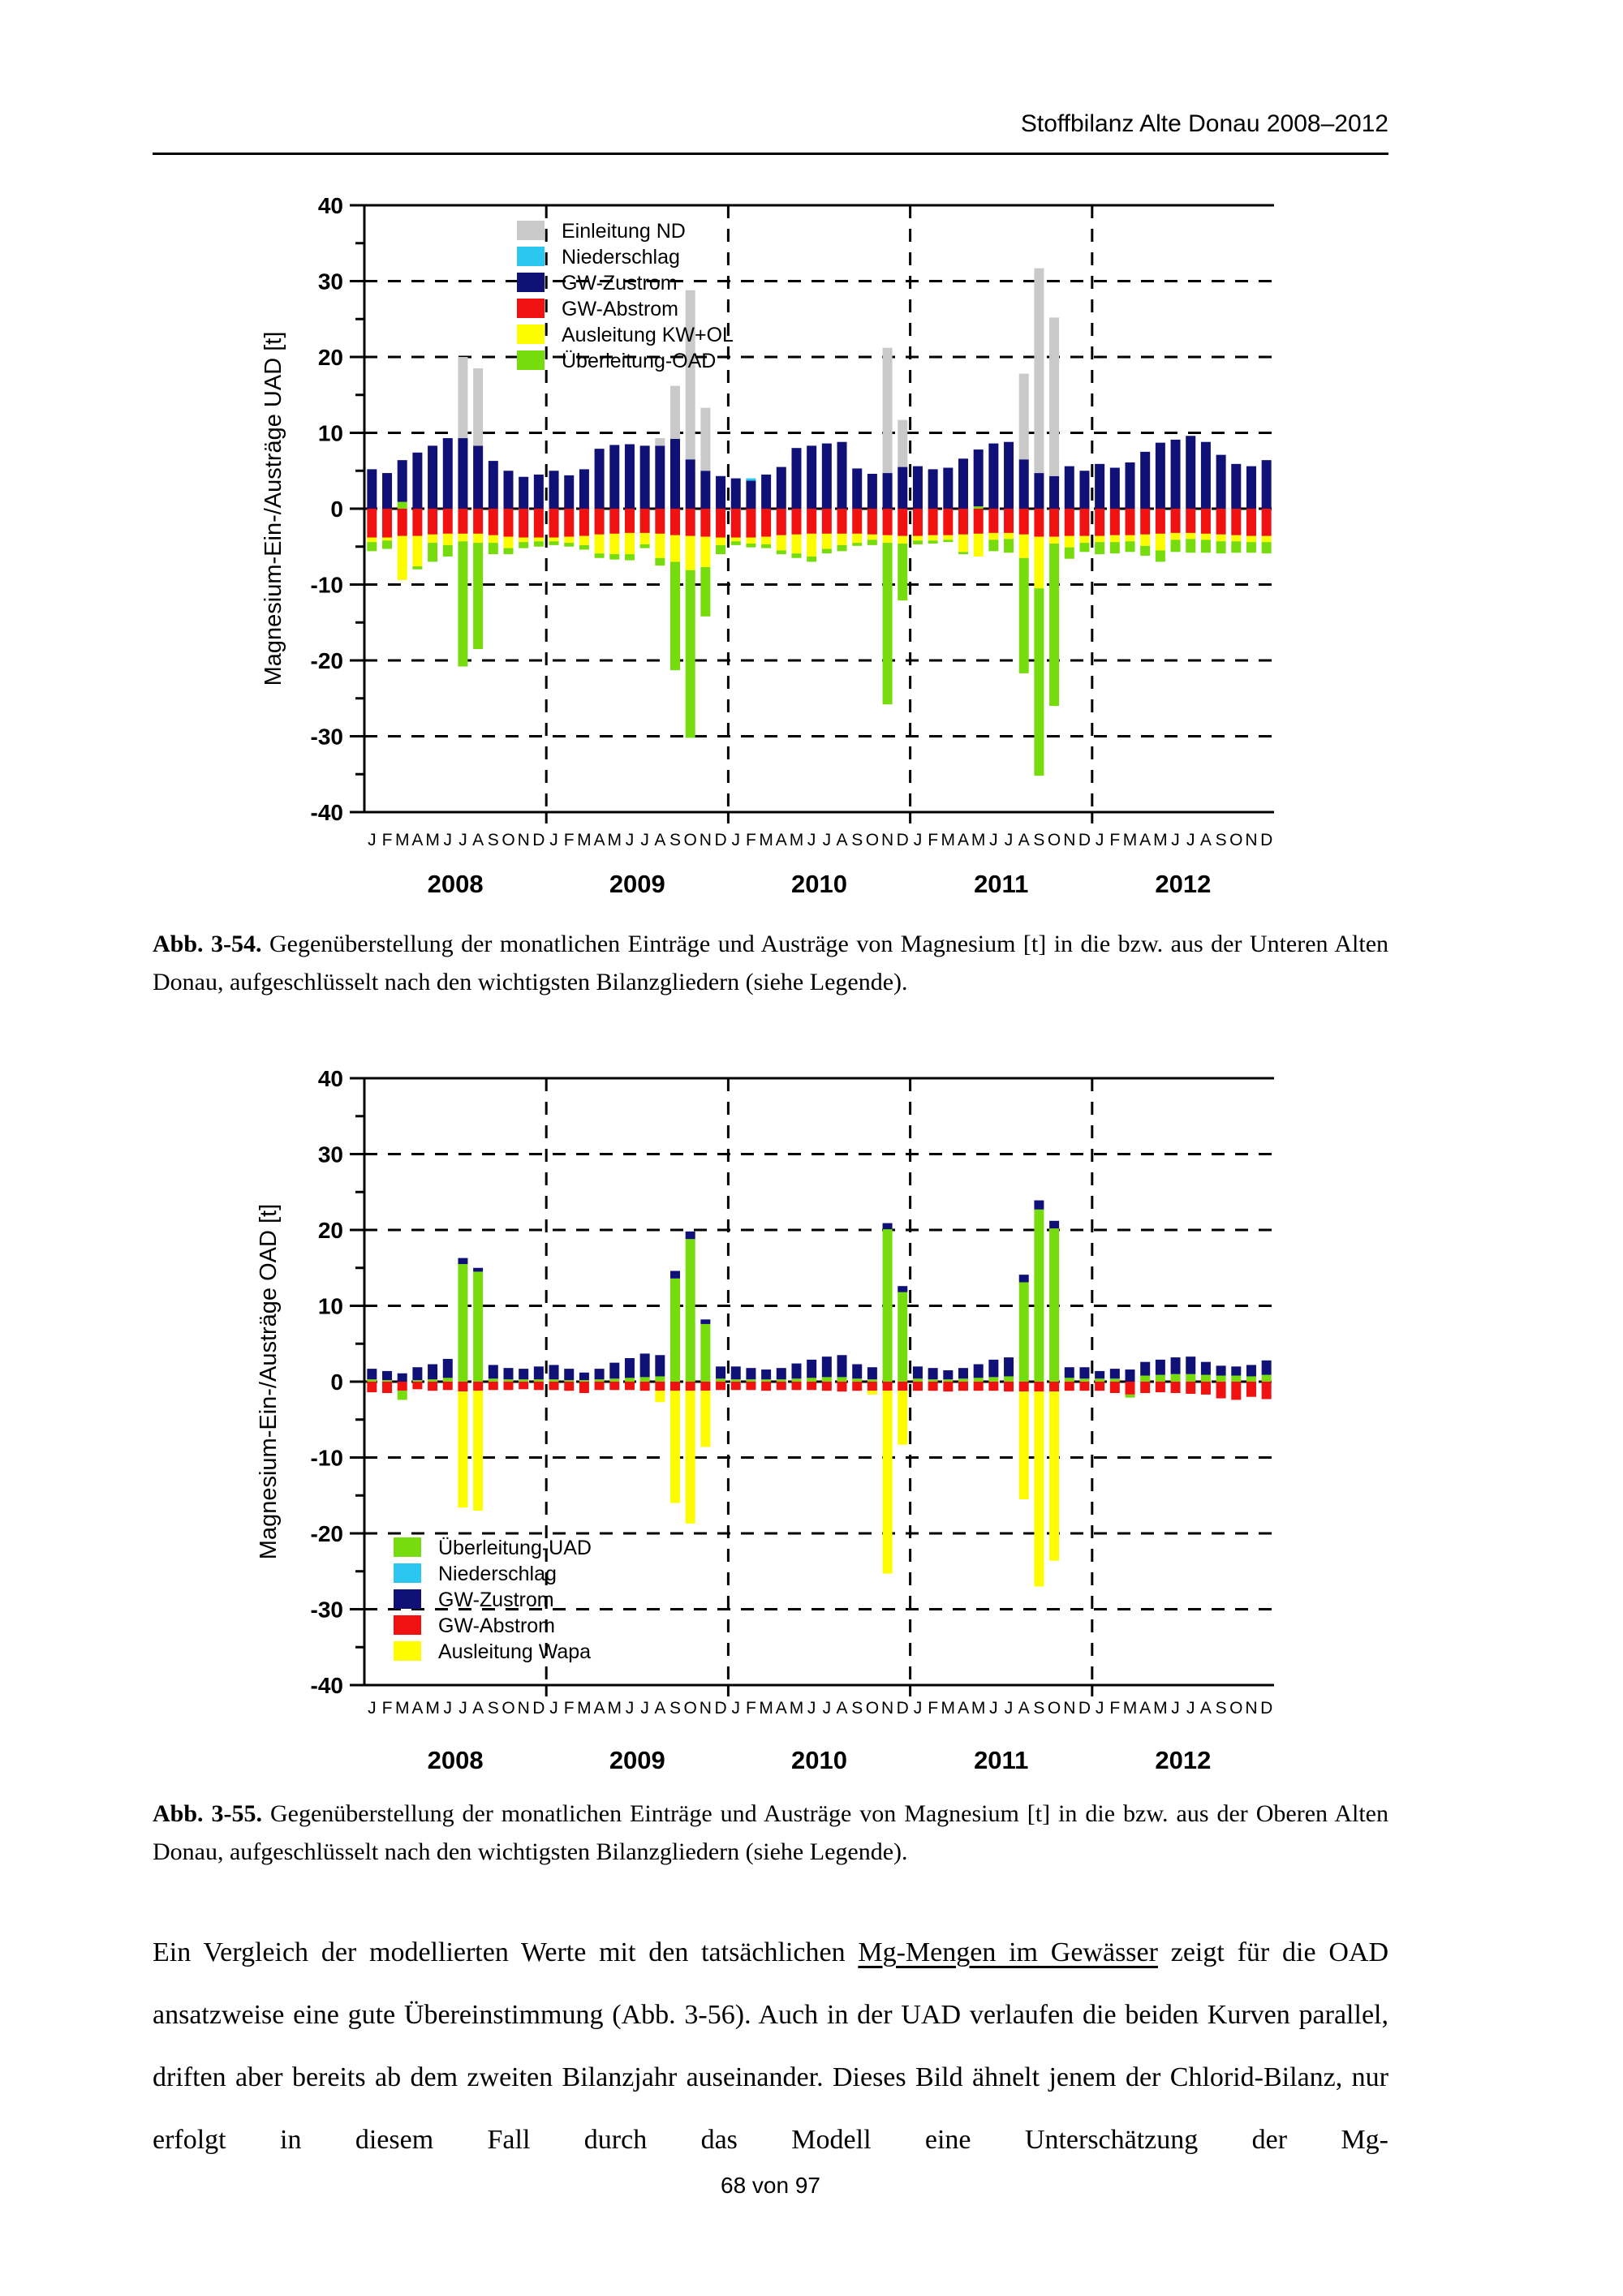 This screenshot has width=1623, height=2296. Describe the element at coordinates (330, 433) in the screenshot. I see `y-tick-label: 10` at that location.